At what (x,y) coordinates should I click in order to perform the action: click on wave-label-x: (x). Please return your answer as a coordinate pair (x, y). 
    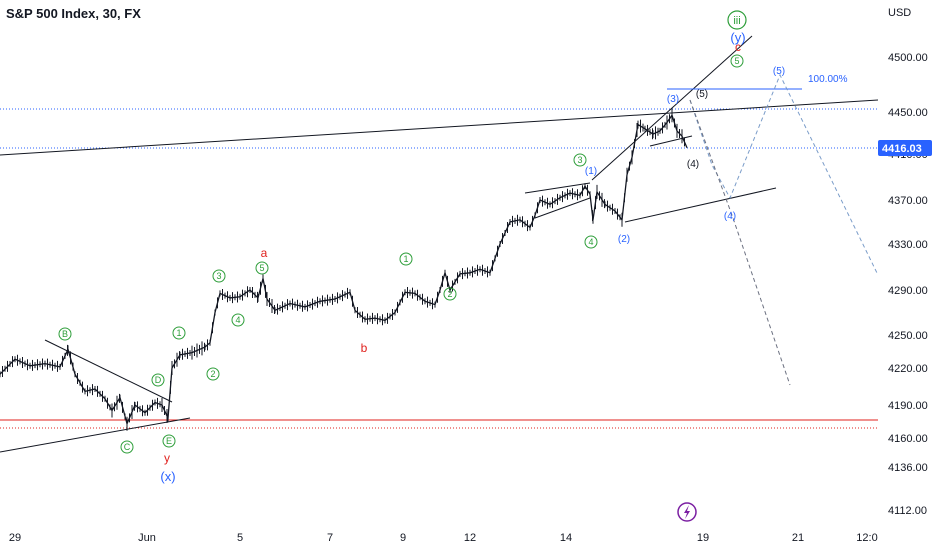
    Looking at the image, I should click on (167, 476).